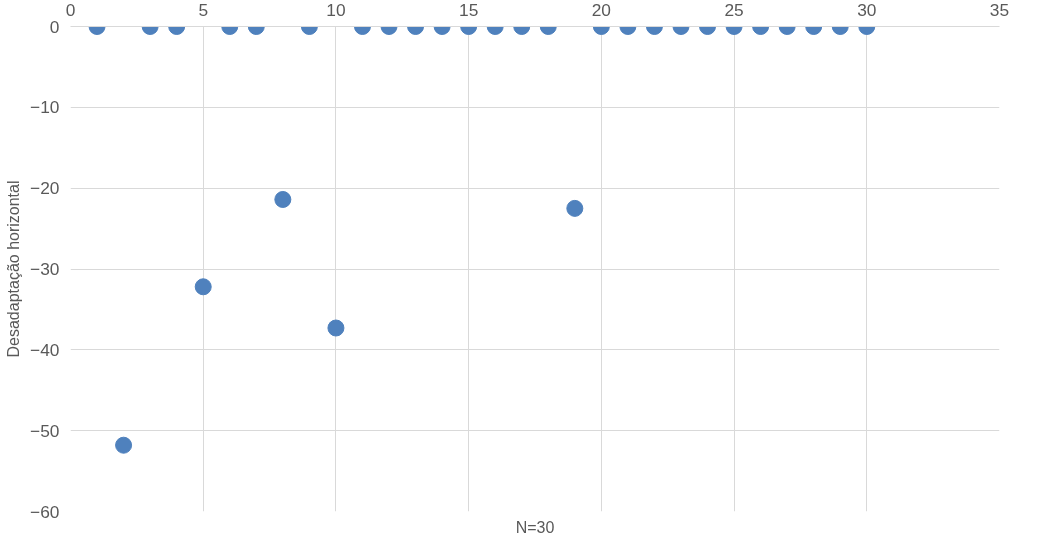 Image resolution: width=1041 pixels, height=553 pixels. I want to click on x-tick-label: 35, so click(999, 10).